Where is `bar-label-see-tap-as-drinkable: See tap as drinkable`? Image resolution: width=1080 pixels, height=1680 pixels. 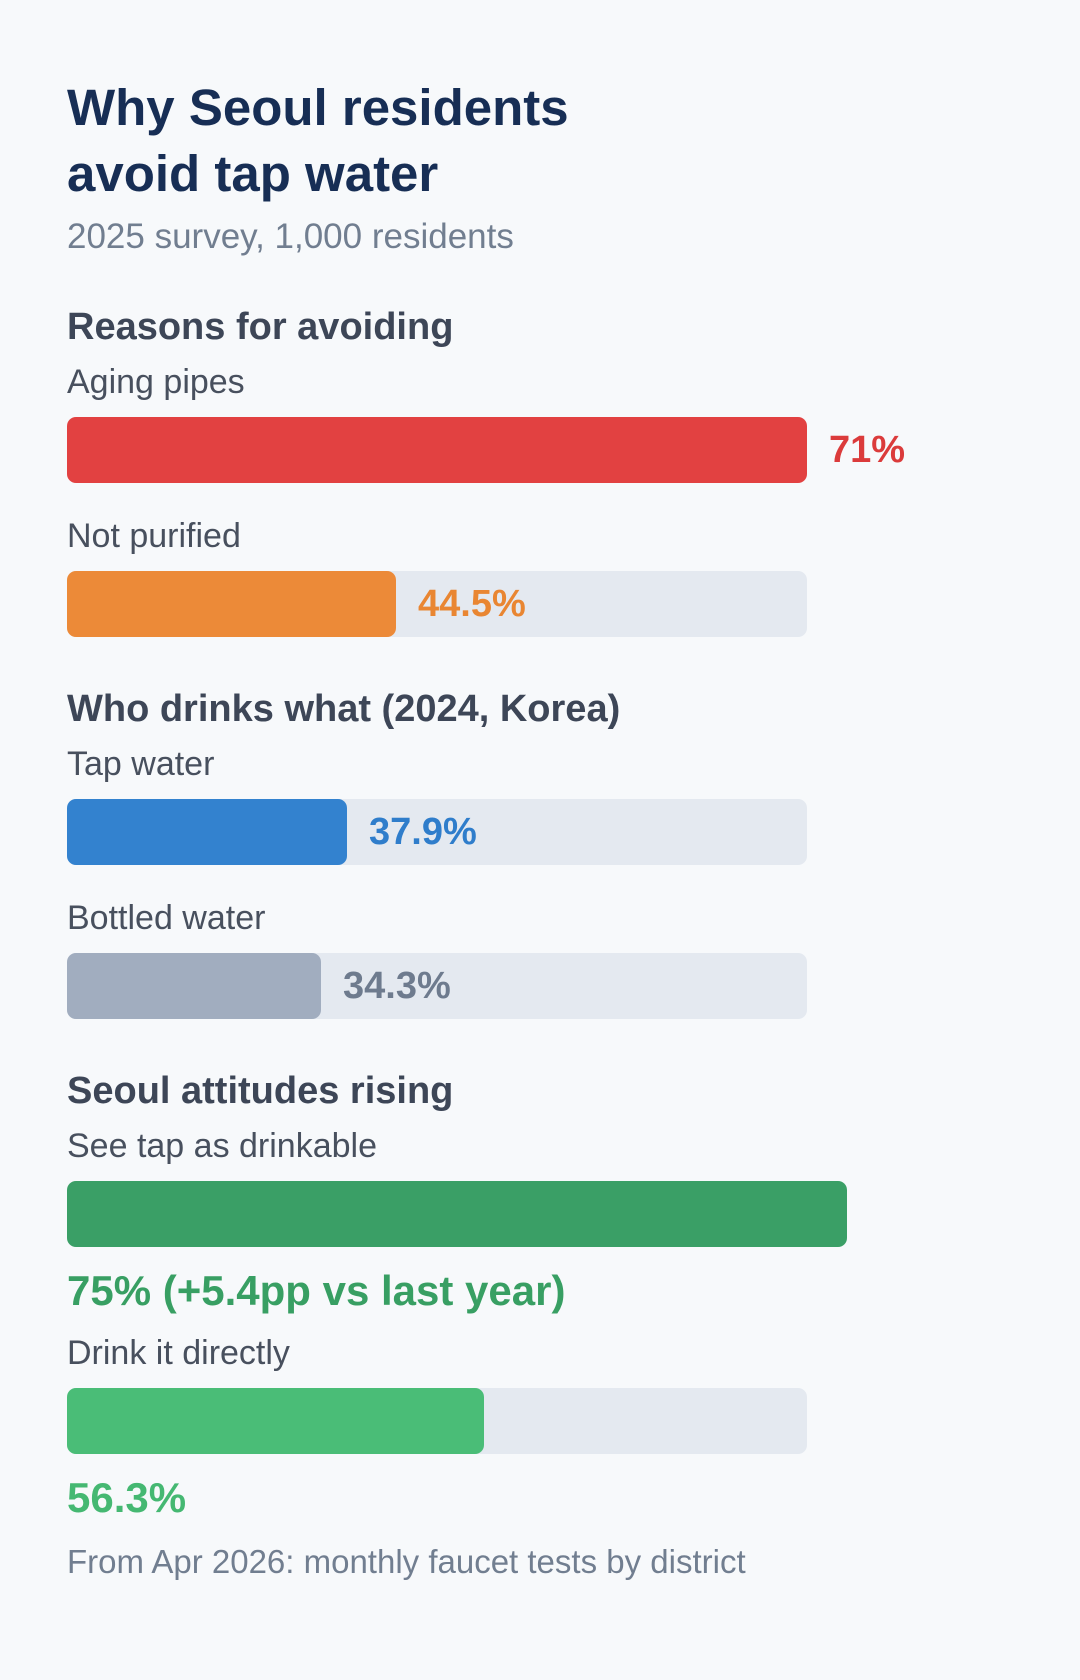 bar-label-see-tap-as-drinkable: See tap as drinkable is located at coordinates (222, 1146).